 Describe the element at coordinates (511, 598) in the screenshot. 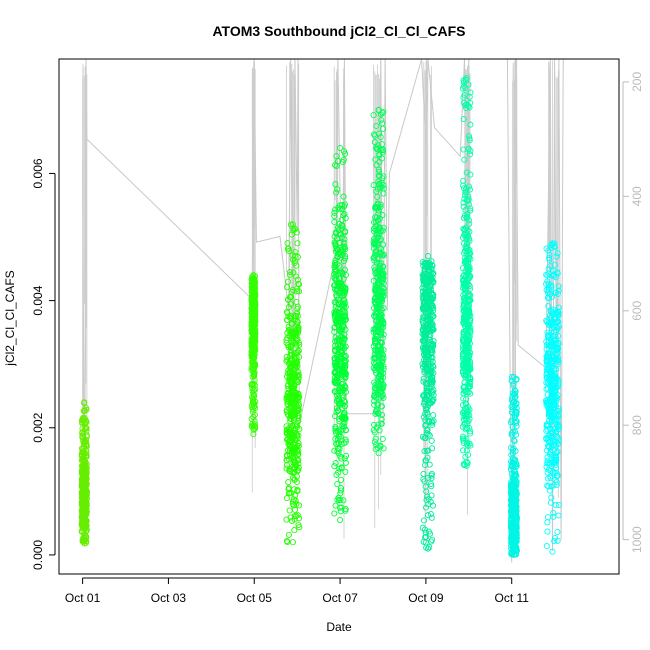

I see `x-tick-label: Oct 11` at that location.